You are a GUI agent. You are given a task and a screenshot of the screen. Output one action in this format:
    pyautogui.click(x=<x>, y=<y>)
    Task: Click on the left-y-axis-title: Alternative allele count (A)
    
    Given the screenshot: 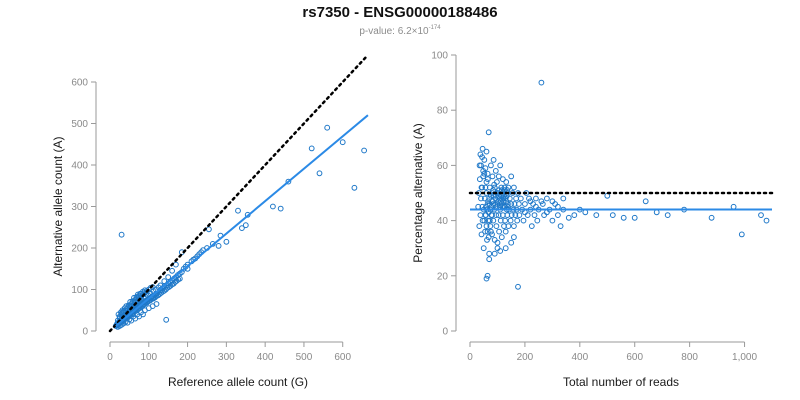 What is the action you would take?
    pyautogui.click(x=58, y=206)
    